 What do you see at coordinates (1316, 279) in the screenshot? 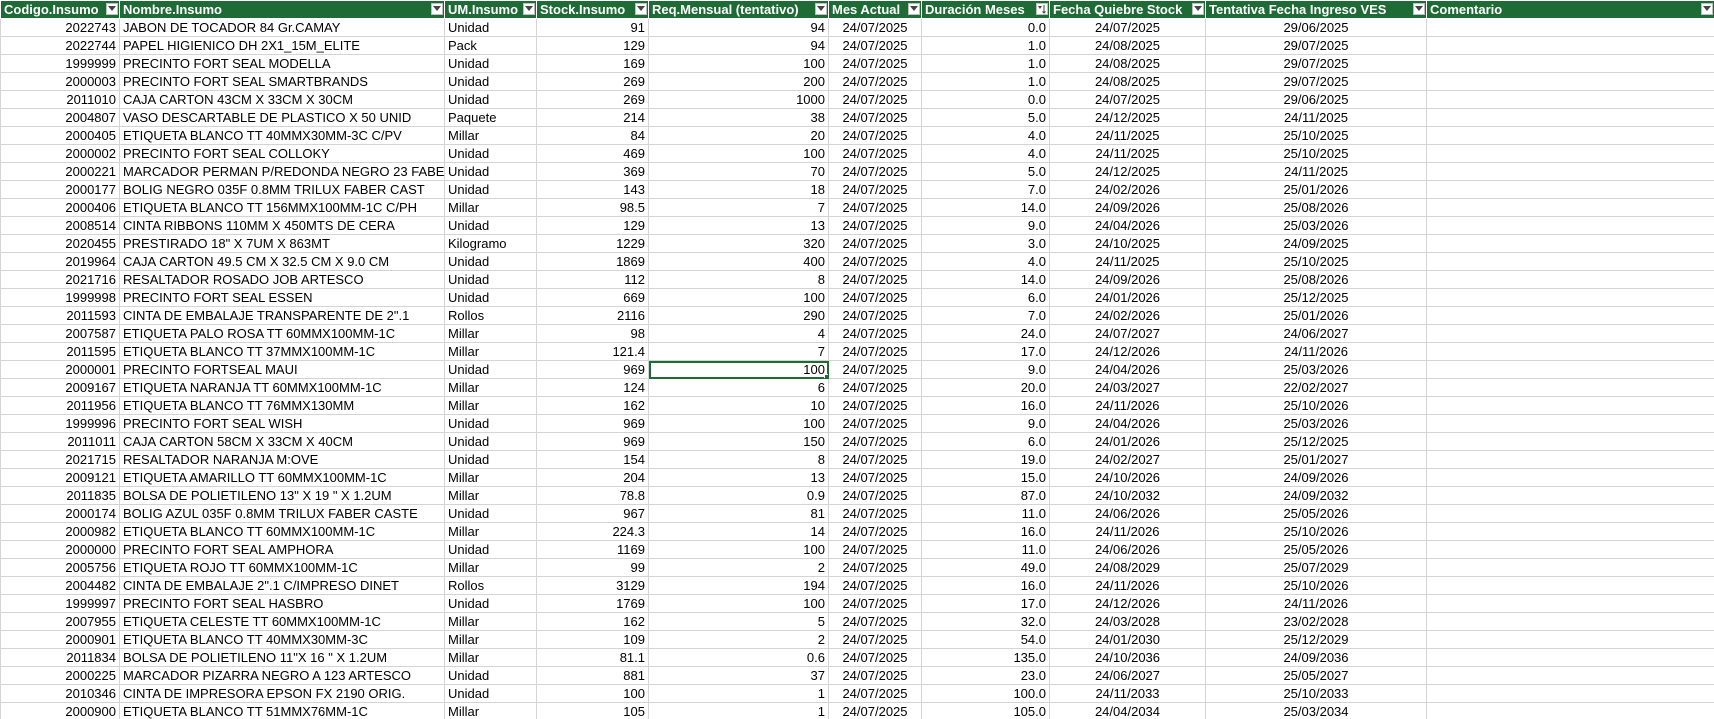
I see `cell-tentativa-ingreso: 25/08/2026` at bounding box center [1316, 279].